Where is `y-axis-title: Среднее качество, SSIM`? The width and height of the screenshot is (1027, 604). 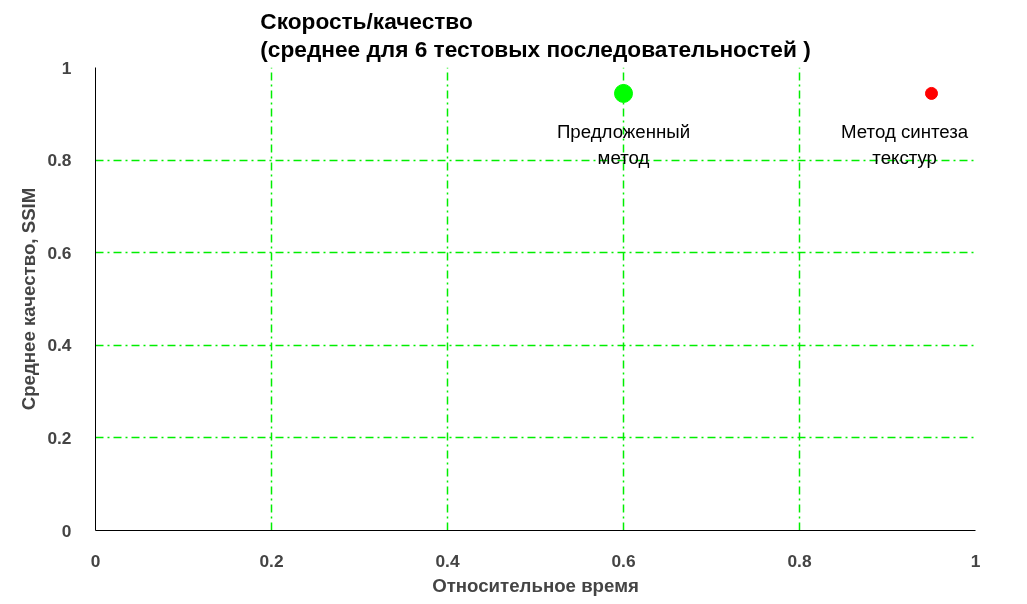
y-axis-title: Среднее качество, SSIM is located at coordinates (29, 299).